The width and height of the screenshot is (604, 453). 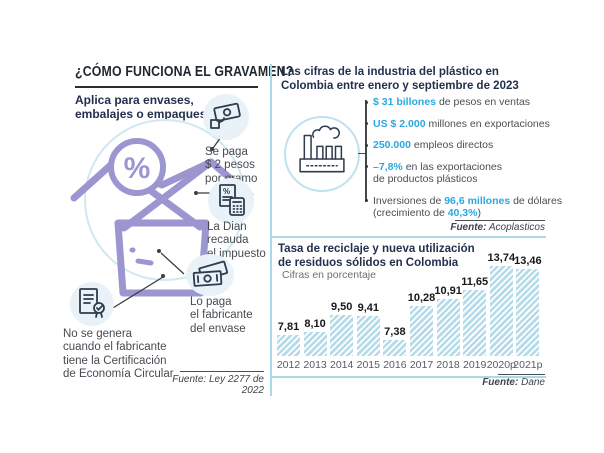 What do you see at coordinates (448, 365) in the screenshot?
I see `bar-year-label: 2018` at bounding box center [448, 365].